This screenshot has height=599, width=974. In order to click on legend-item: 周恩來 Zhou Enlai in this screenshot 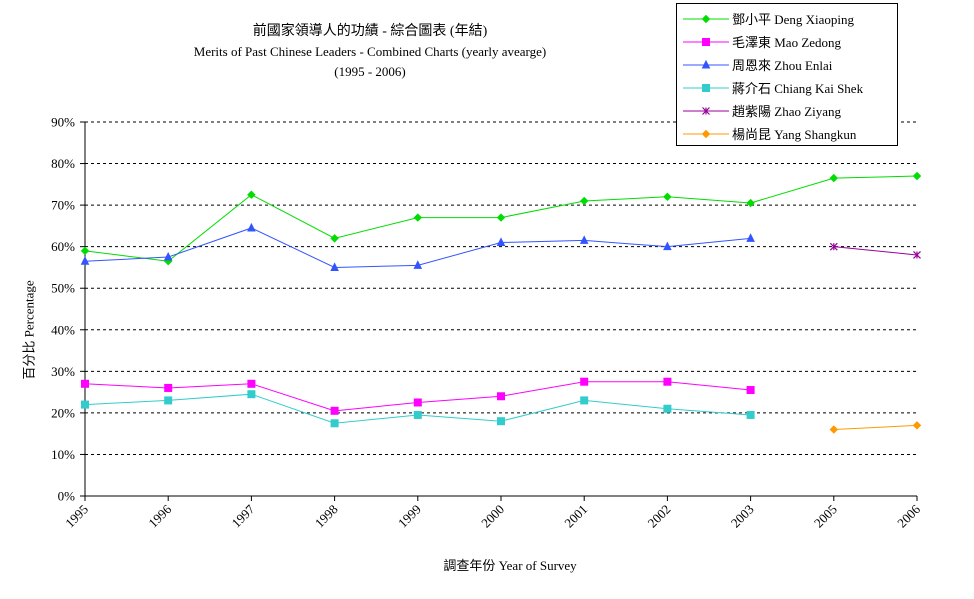, I will do `click(787, 64)`.